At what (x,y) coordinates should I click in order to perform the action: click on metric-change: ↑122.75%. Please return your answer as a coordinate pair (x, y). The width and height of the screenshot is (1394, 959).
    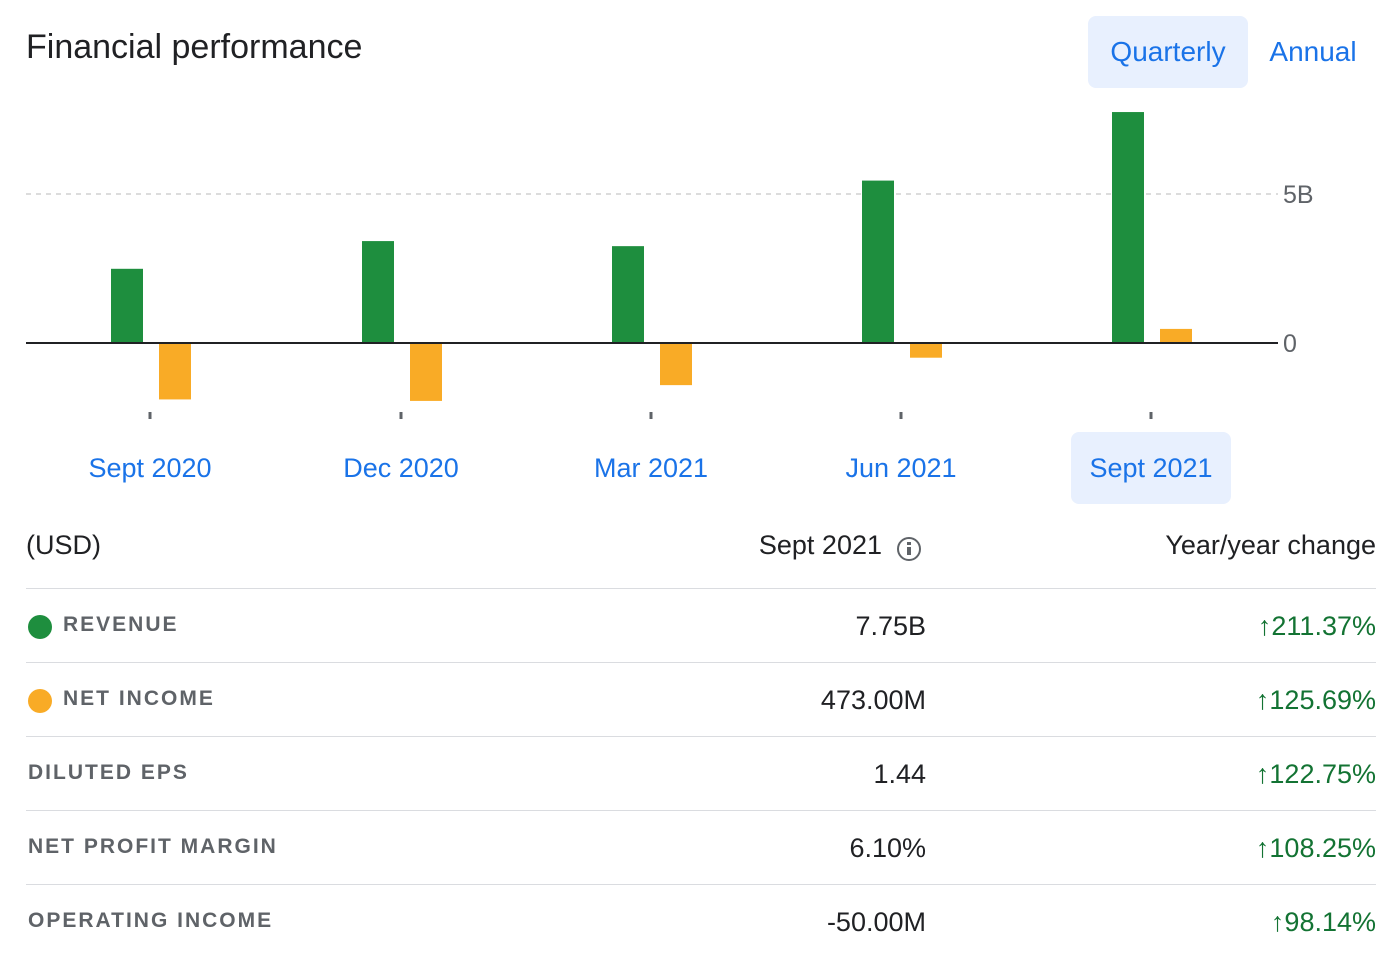
    Looking at the image, I should click on (1315, 774).